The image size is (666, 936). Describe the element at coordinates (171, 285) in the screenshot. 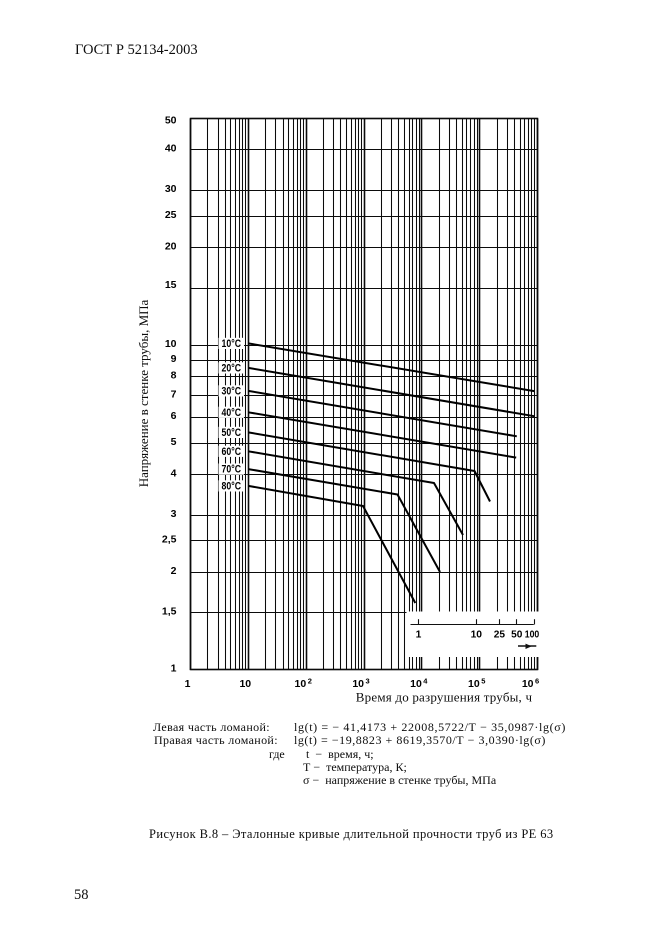

I see `svg-text: 15` at that location.